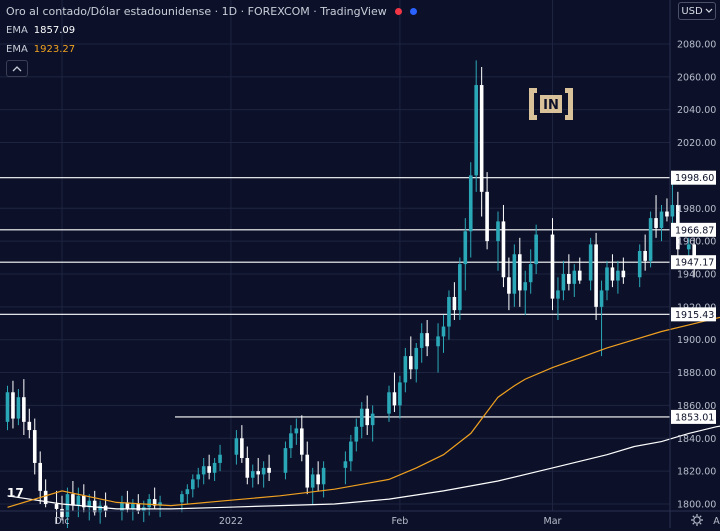 The image size is (720, 531). What do you see at coordinates (399, 521) in the screenshot?
I see `x-tick-label: Feb` at bounding box center [399, 521].